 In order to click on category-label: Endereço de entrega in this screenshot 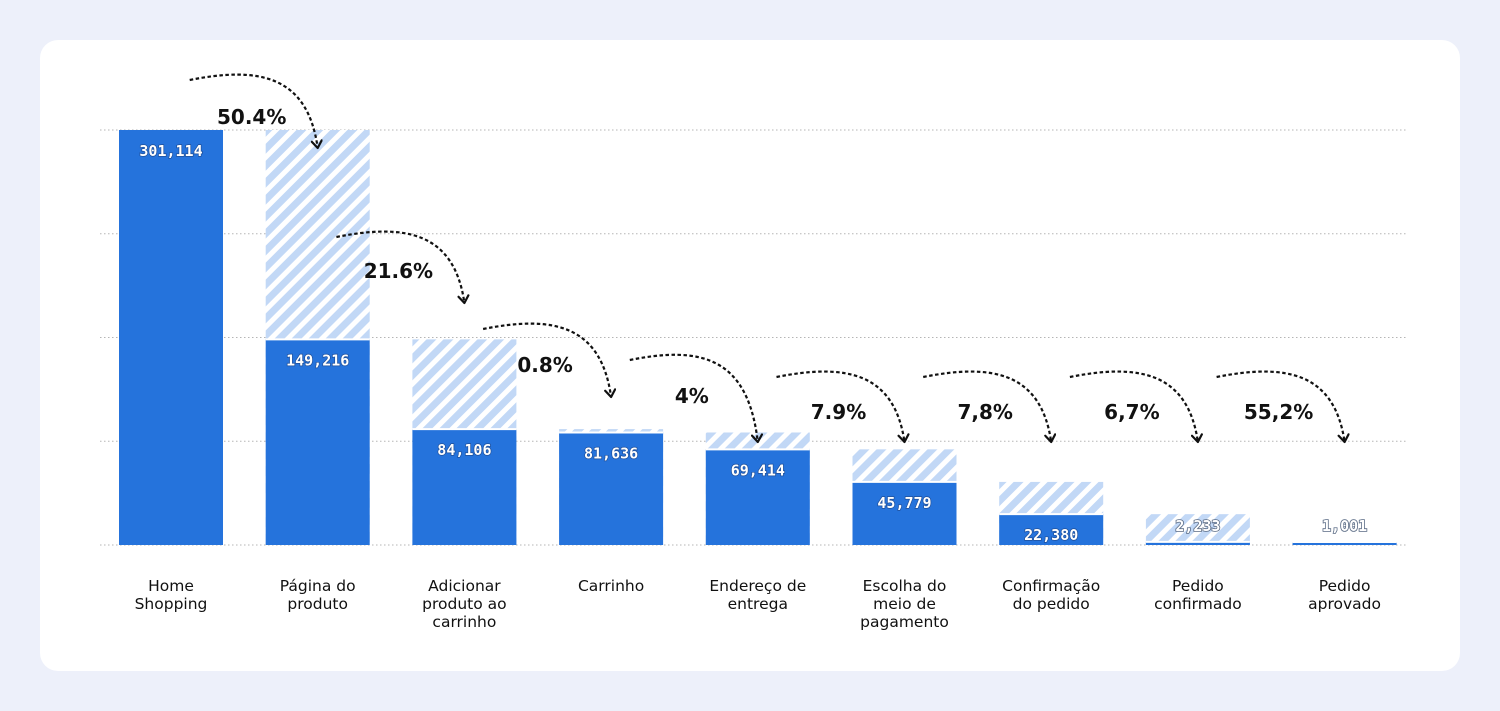, I will do `click(757, 595)`.